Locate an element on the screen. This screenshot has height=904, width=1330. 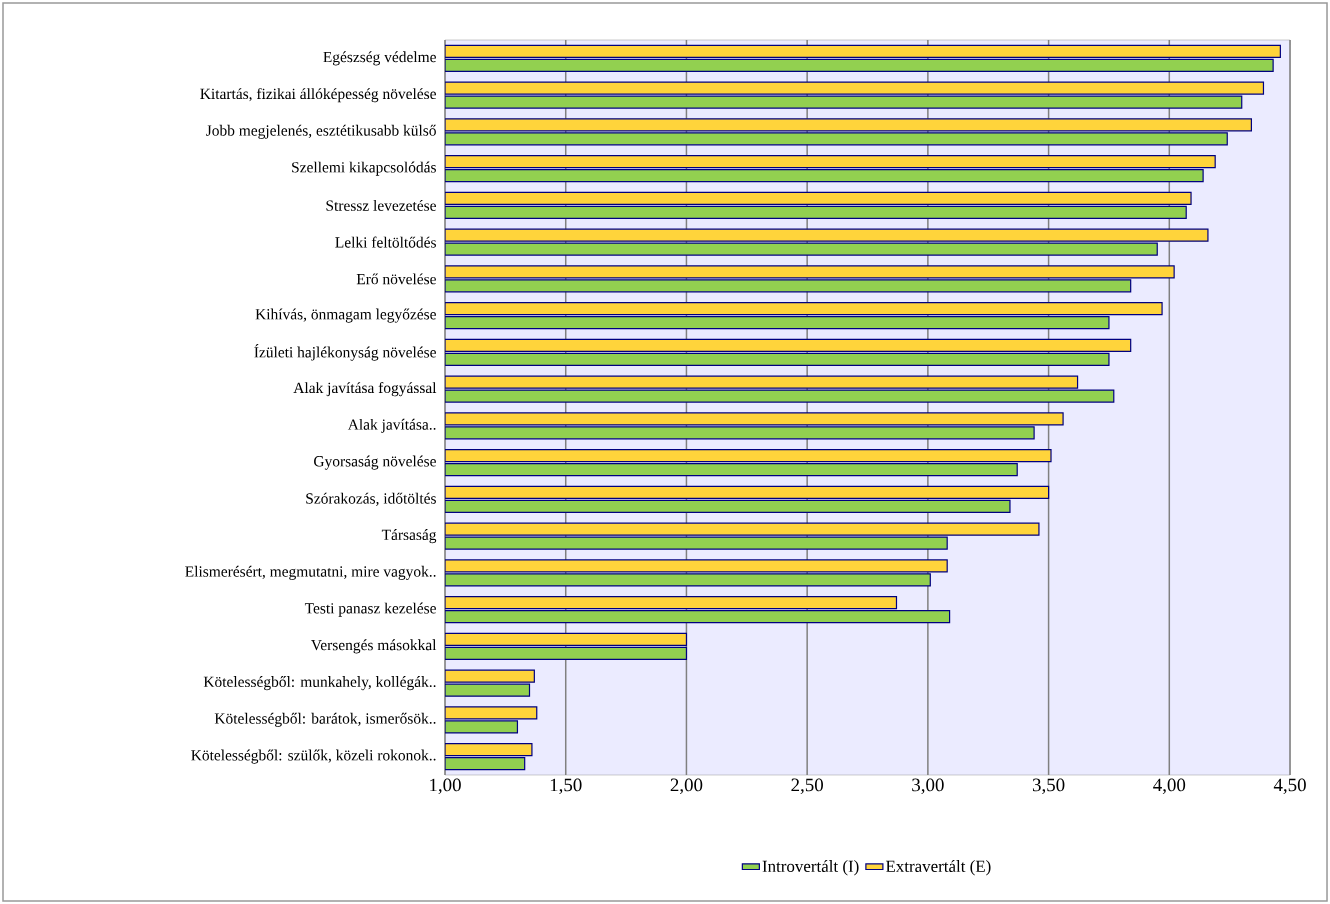
y-tick-label: Kötelességből: barátok, ismerősök.. is located at coordinates (325, 719).